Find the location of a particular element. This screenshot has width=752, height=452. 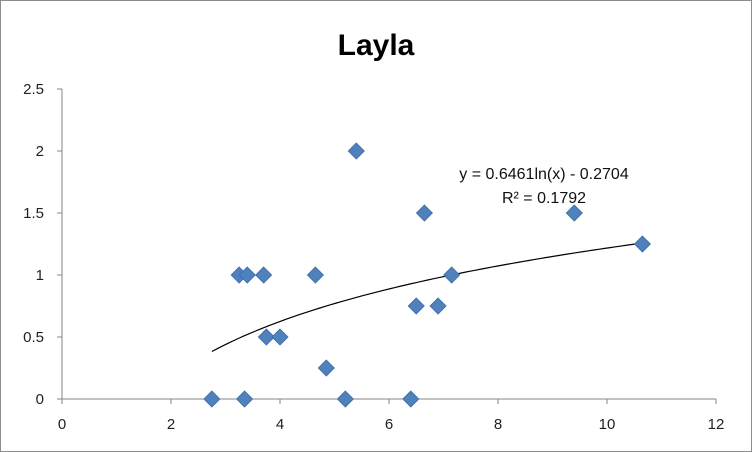

trendline is located at coordinates (427, 297).